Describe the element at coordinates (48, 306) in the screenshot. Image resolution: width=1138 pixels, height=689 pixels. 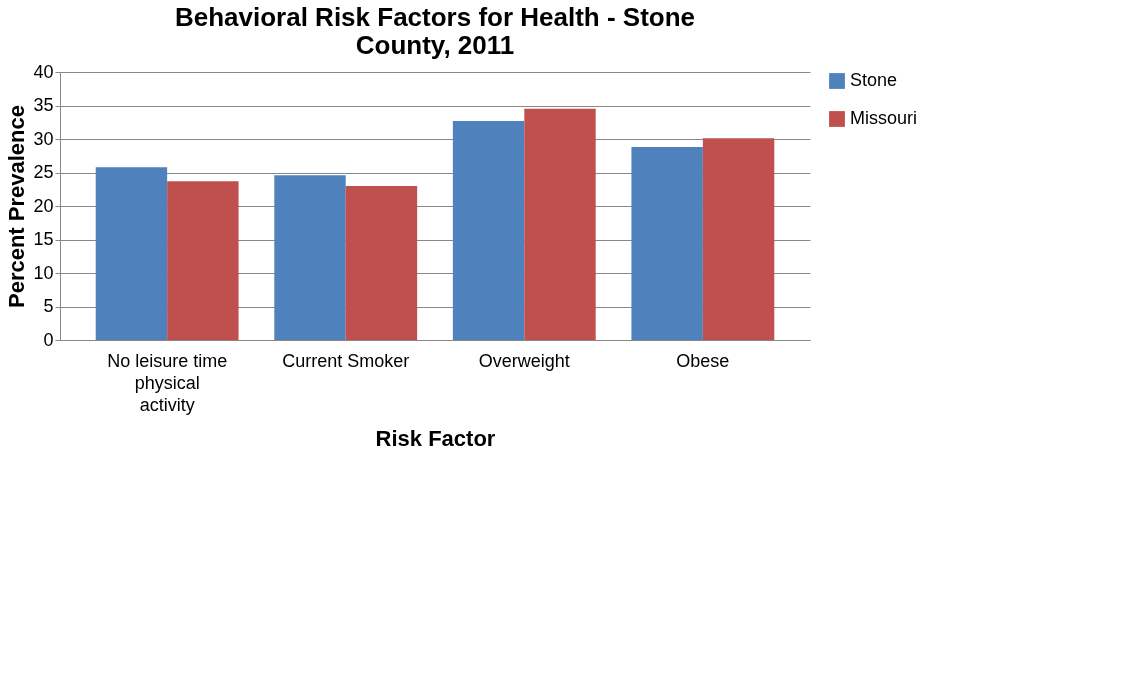
I see `y-tick-label: 5` at that location.